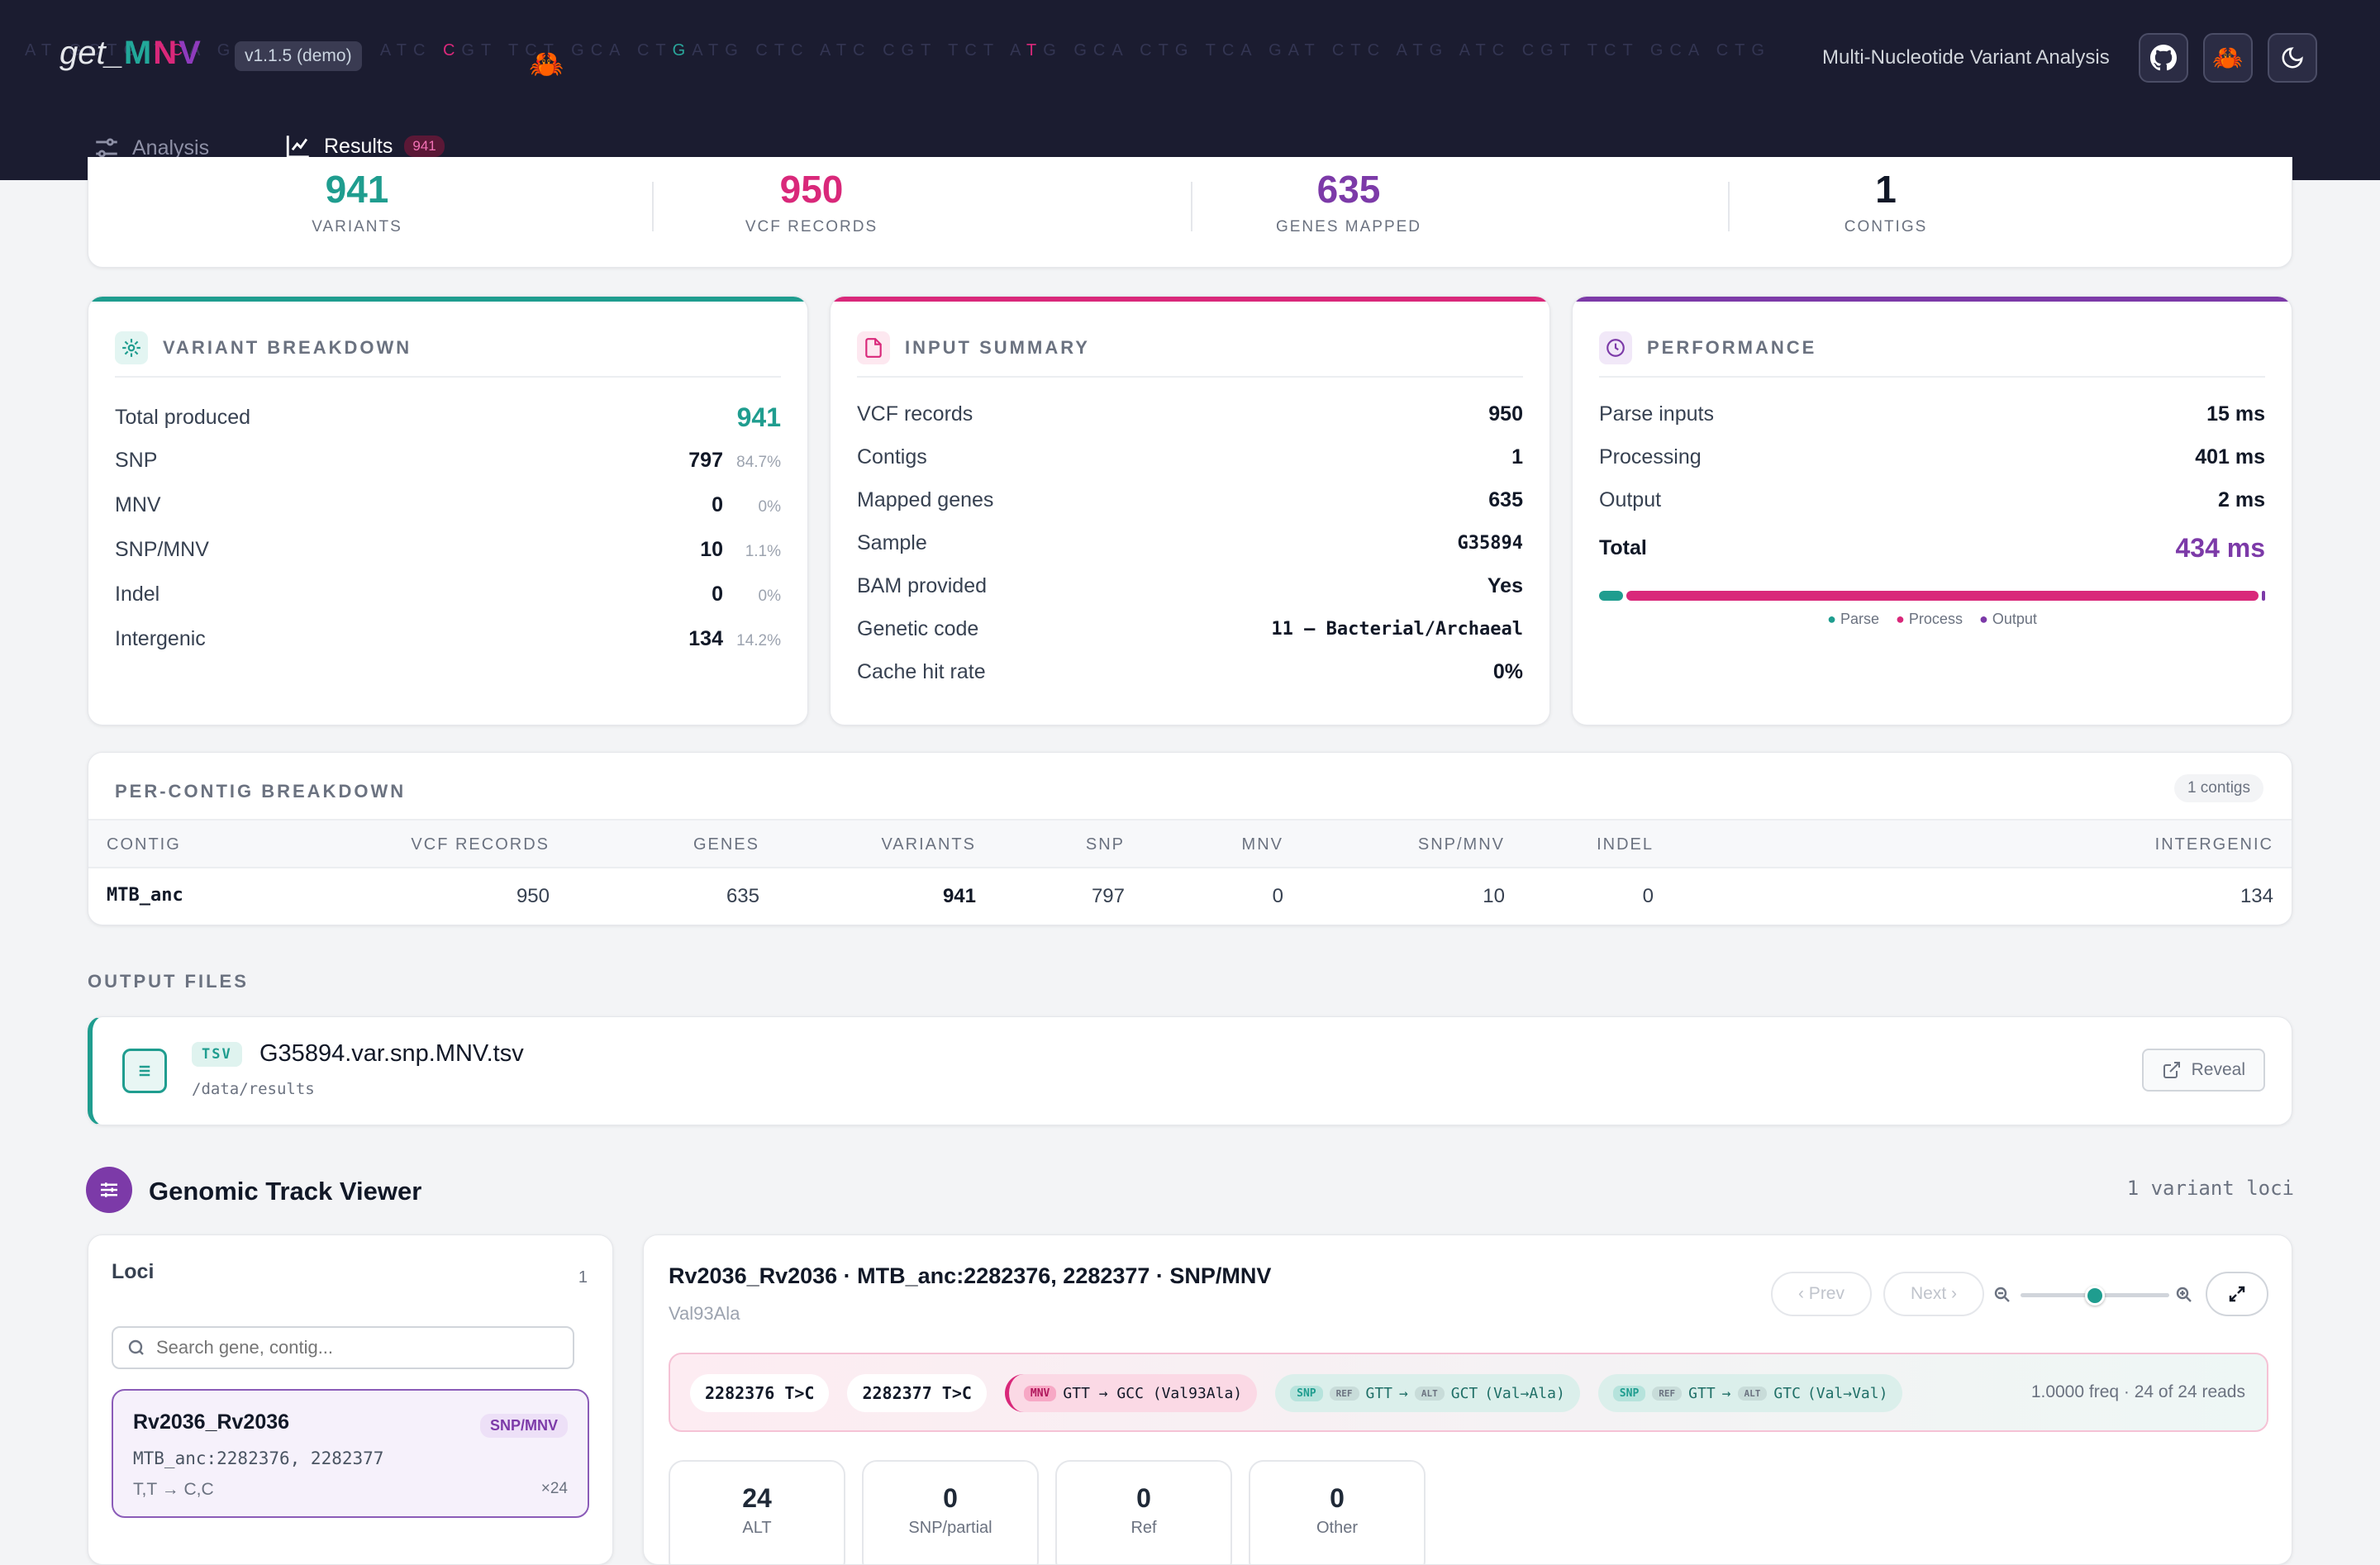 The width and height of the screenshot is (2380, 1565). What do you see at coordinates (734, 639) in the screenshot?
I see `row-value-group: 134 14.2%` at bounding box center [734, 639].